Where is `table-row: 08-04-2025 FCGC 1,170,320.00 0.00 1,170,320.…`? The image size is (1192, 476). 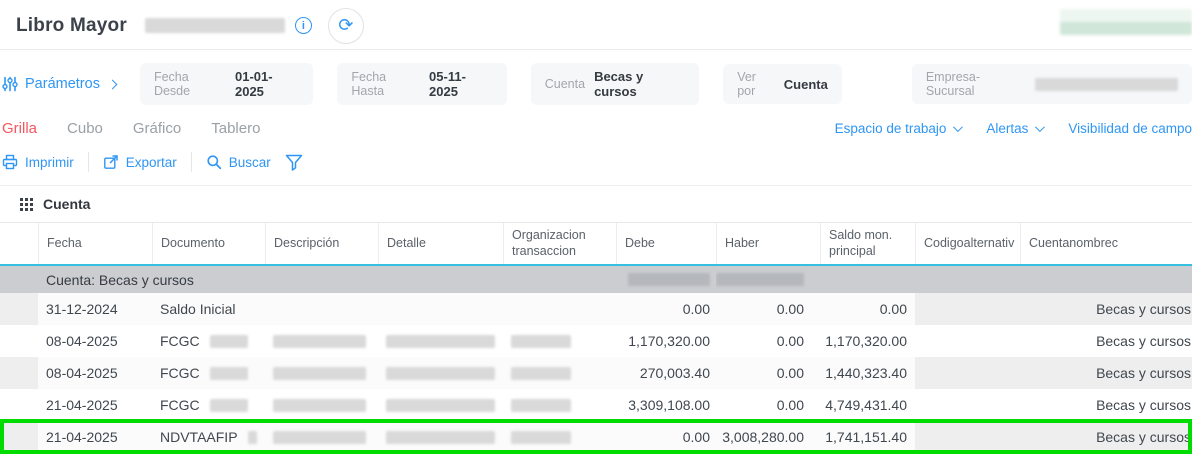
table-row: 08-04-2025 FCGC 1,170,320.00 0.00 1,170,320.… is located at coordinates (596, 341).